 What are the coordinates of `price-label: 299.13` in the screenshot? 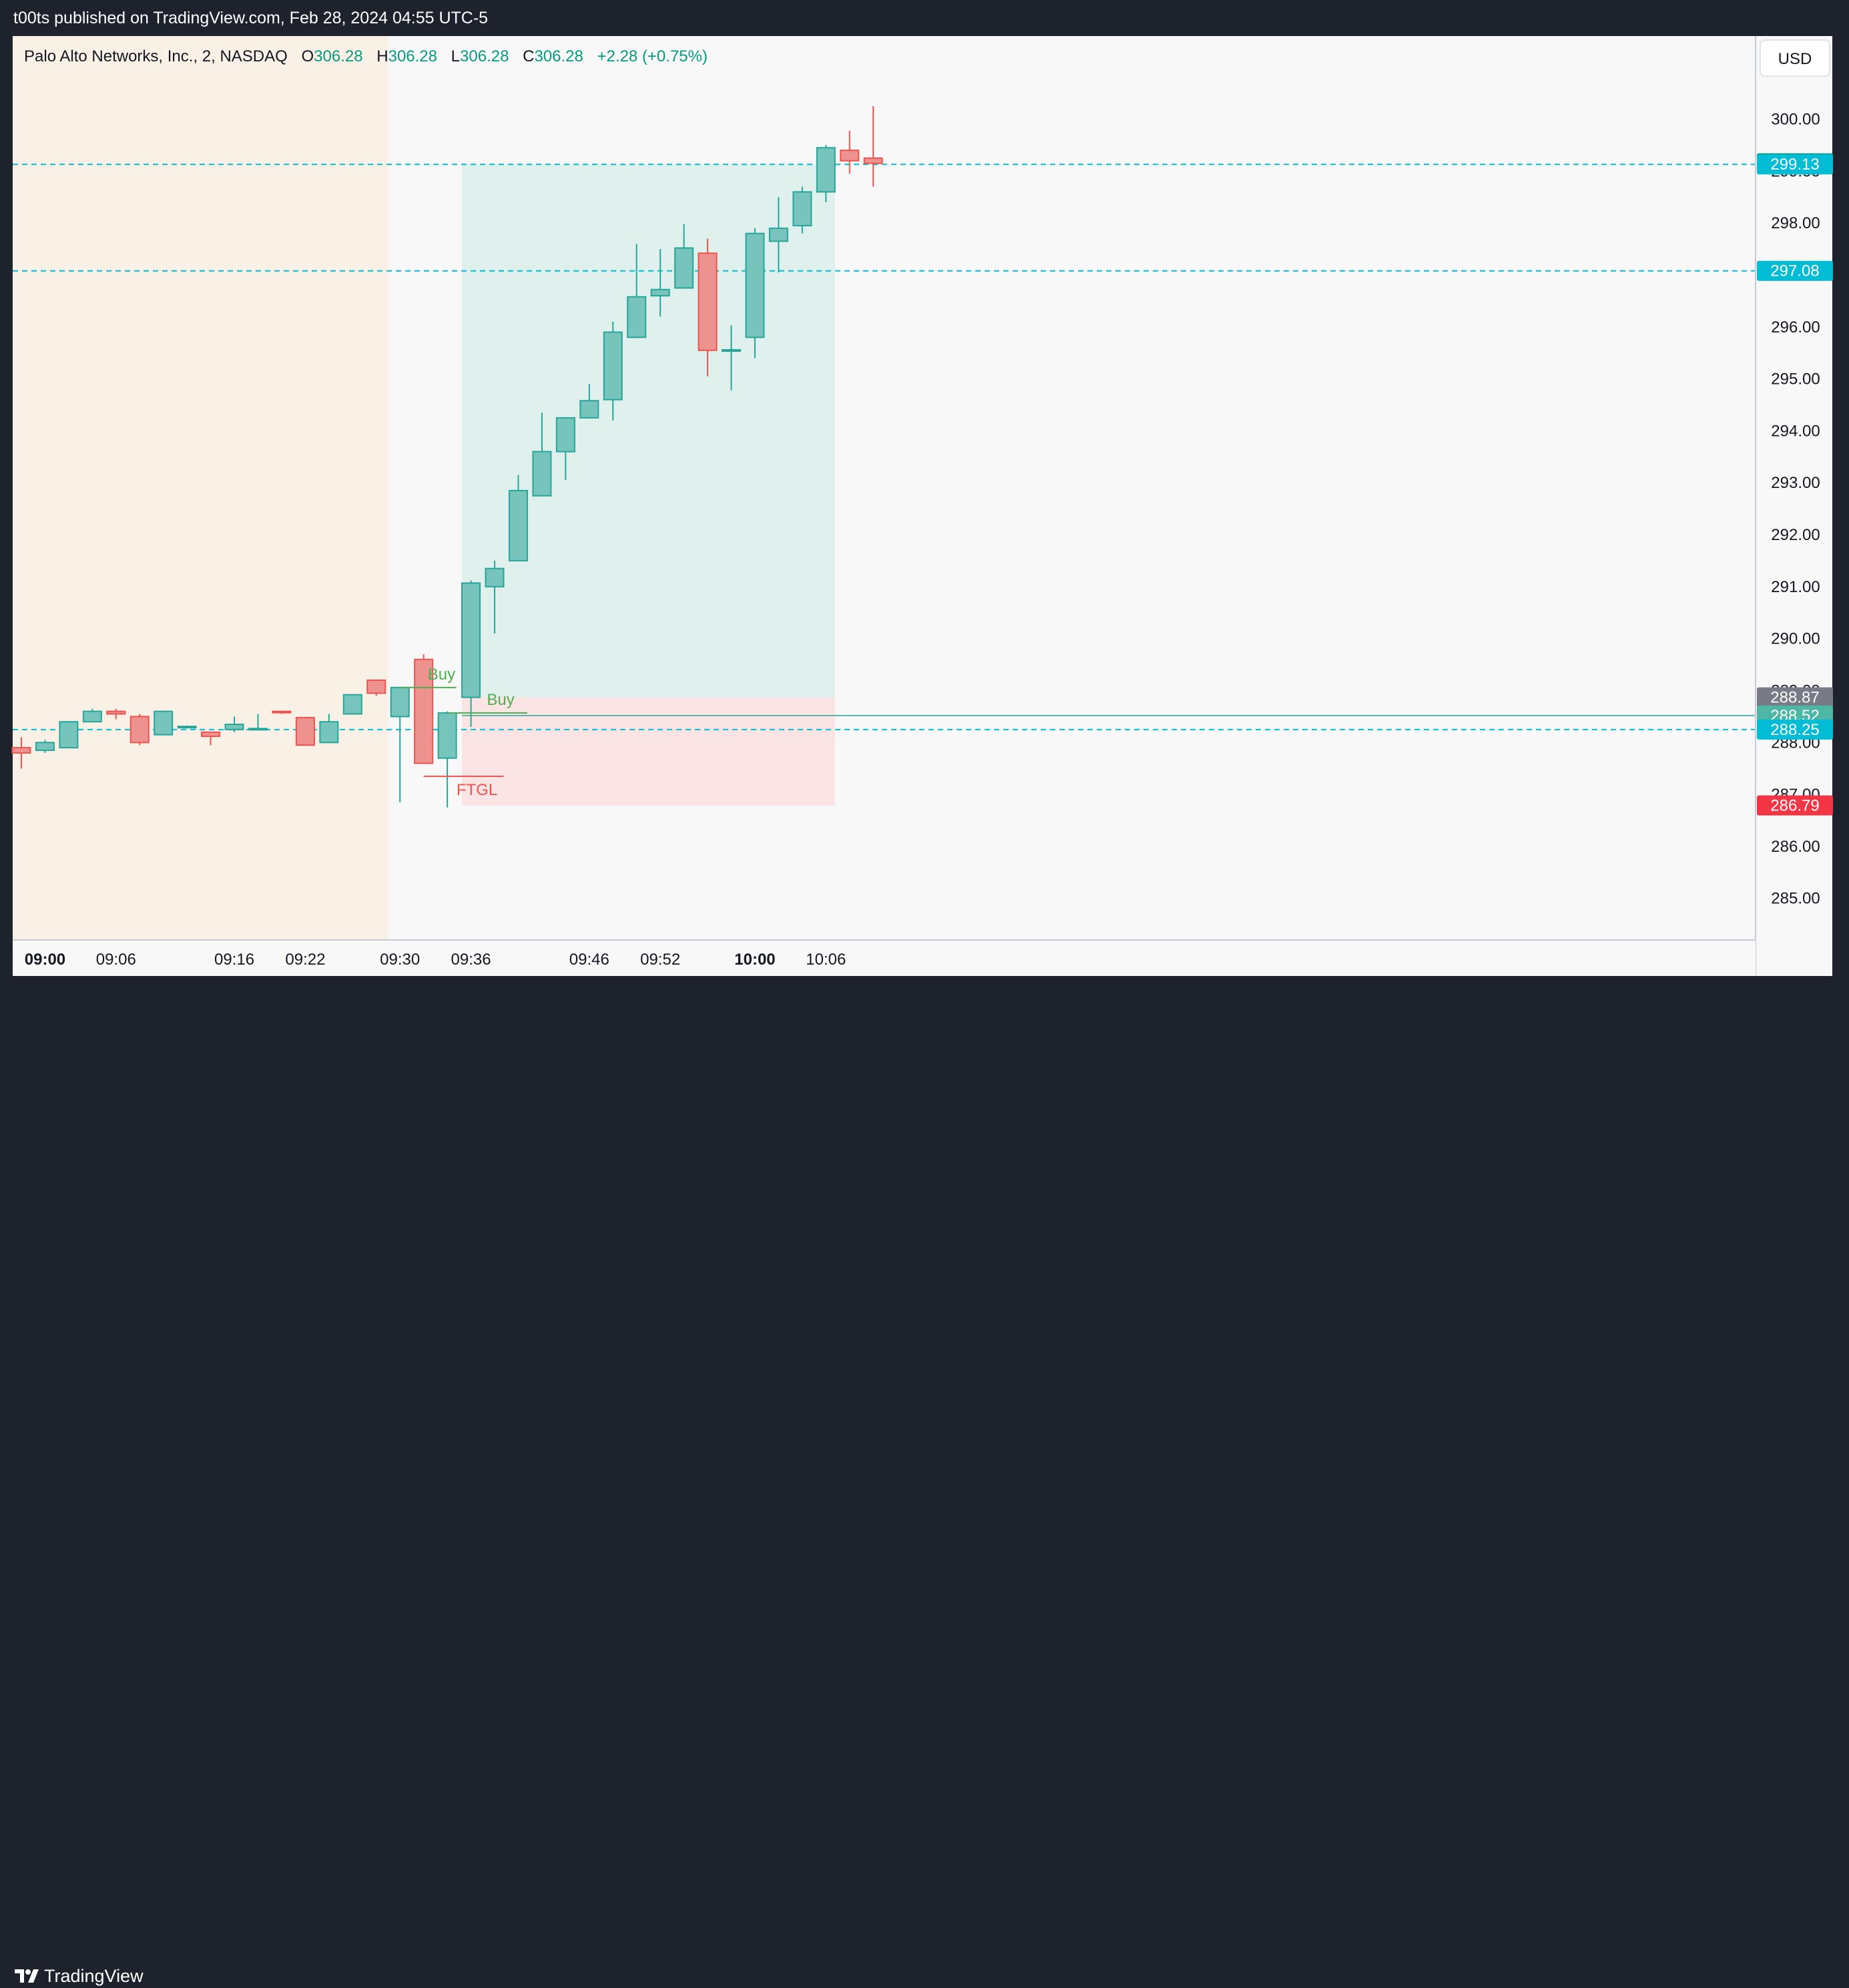 It's located at (1795, 165).